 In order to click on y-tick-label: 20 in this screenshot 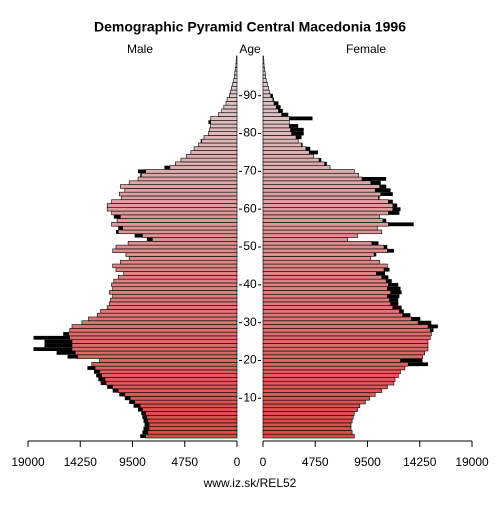, I will do `click(250, 360)`.